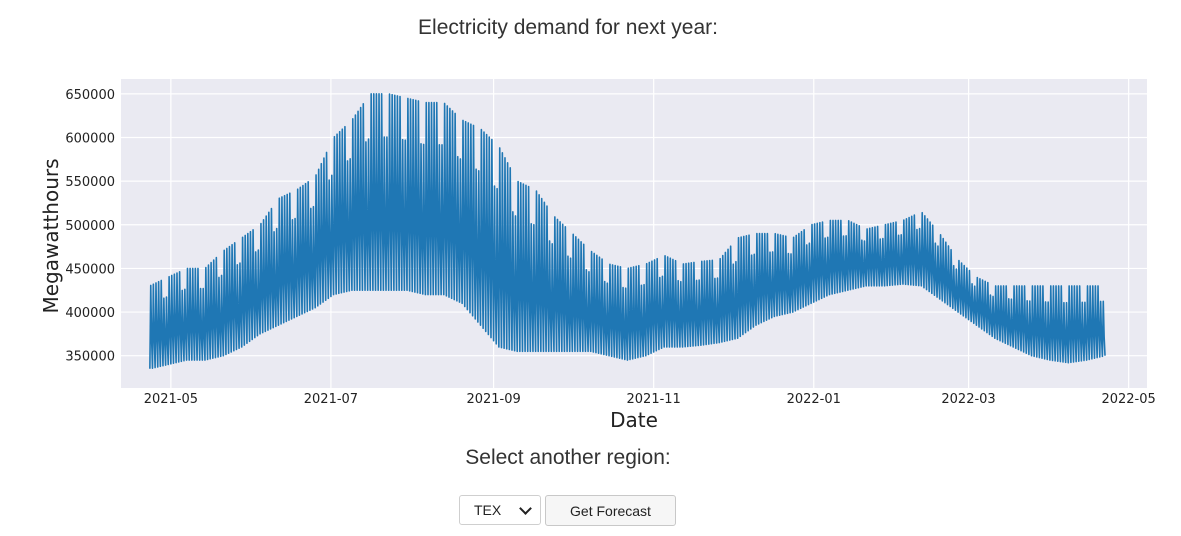  Describe the element at coordinates (331, 399) in the screenshot. I see `x-tick-label: 2021-07` at that location.